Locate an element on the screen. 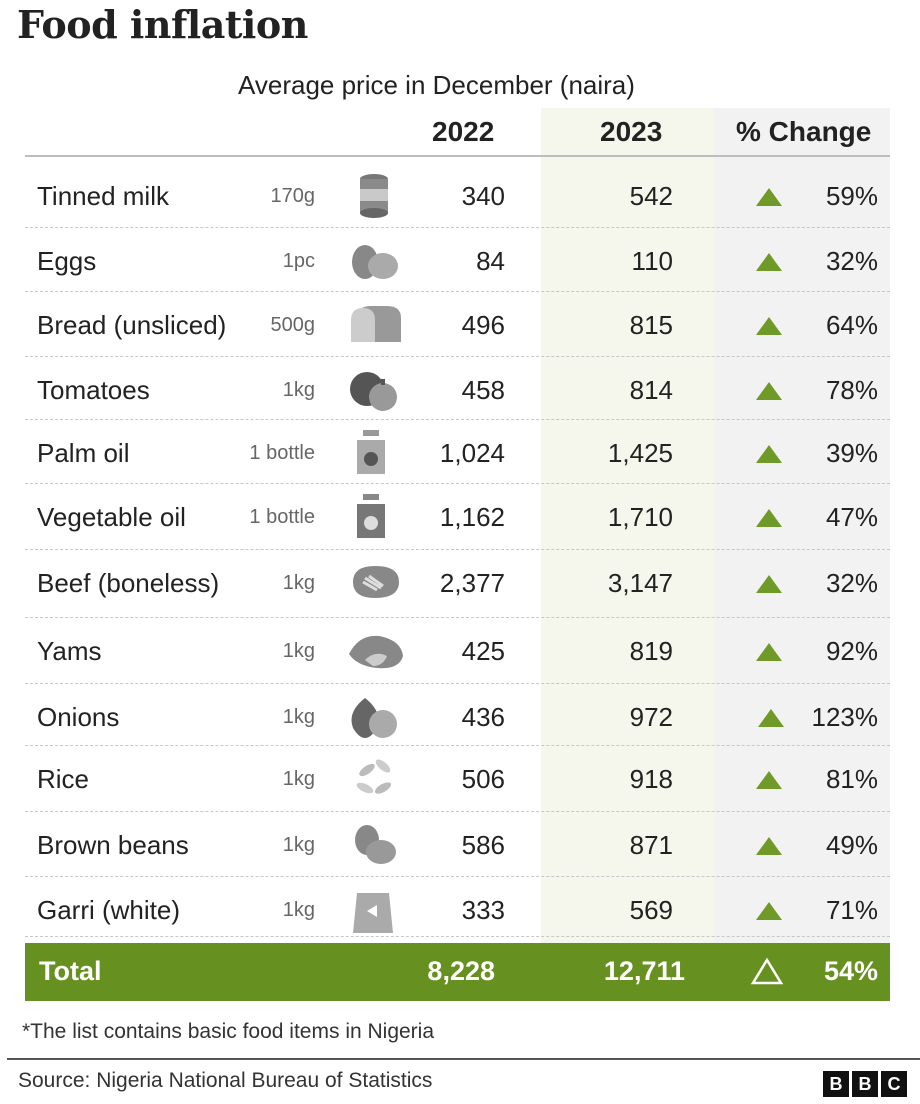 This screenshot has width=920, height=1104. item-name: Yams is located at coordinates (69, 651).